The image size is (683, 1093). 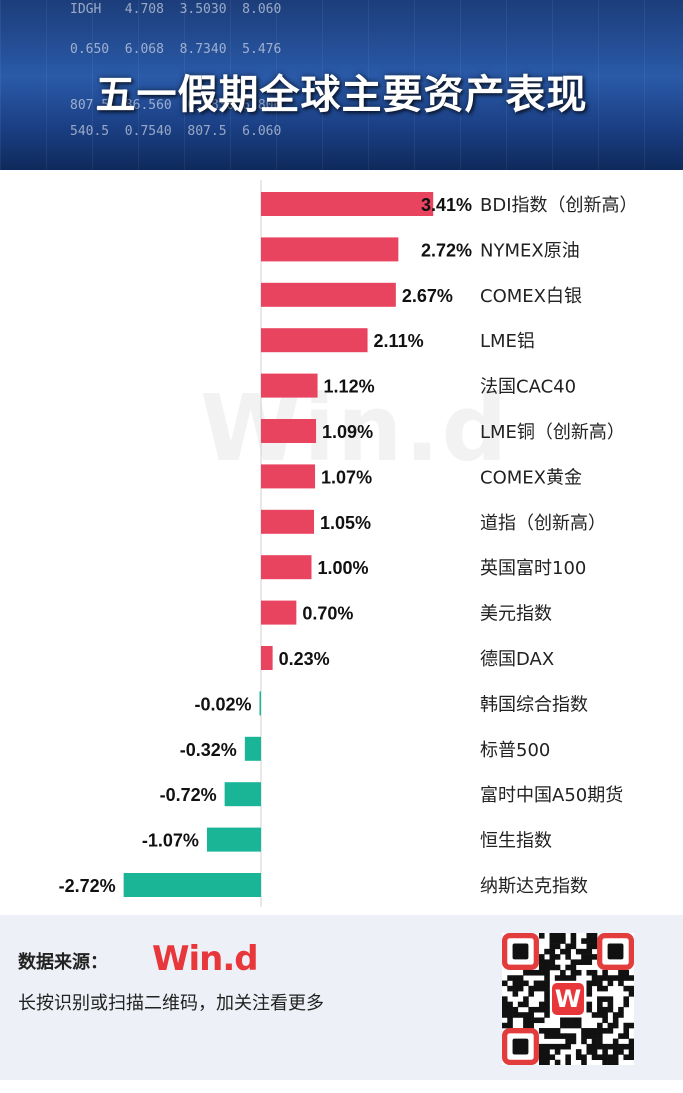 I want to click on data-label: 1.05%, so click(x=345, y=523).